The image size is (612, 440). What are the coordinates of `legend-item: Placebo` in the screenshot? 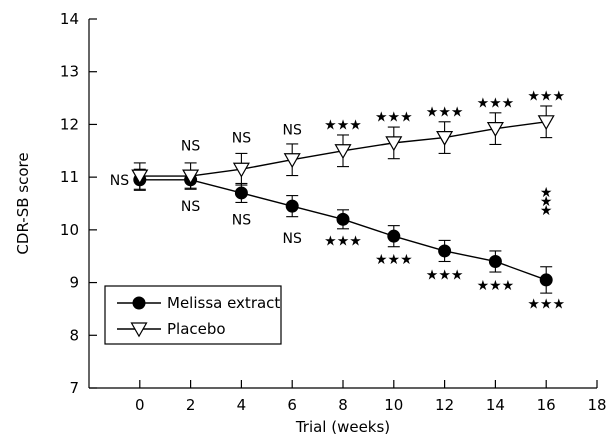 It's located at (171, 329).